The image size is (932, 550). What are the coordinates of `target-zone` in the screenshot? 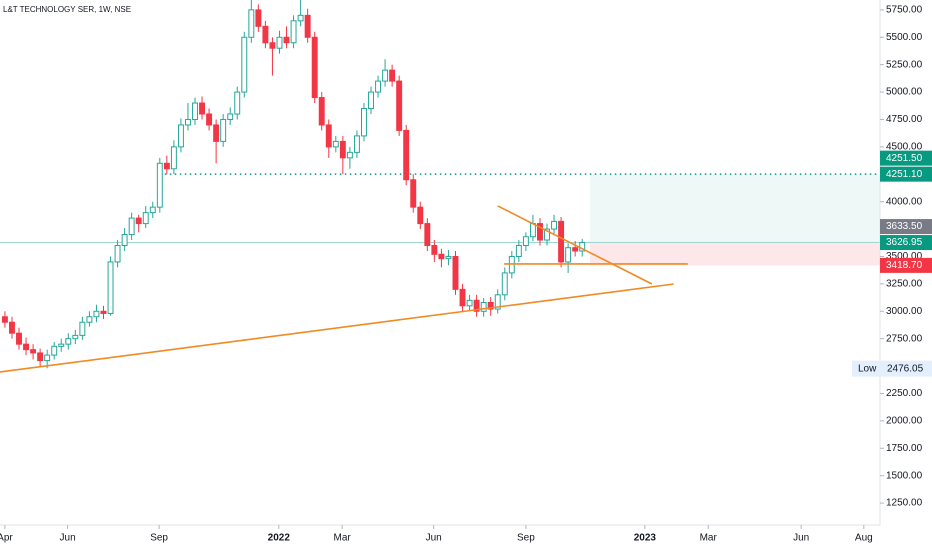 It's located at (734, 208).